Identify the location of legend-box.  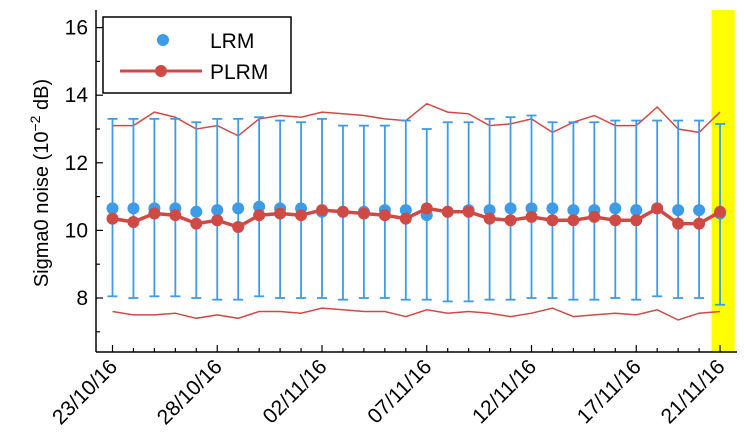
(197, 55).